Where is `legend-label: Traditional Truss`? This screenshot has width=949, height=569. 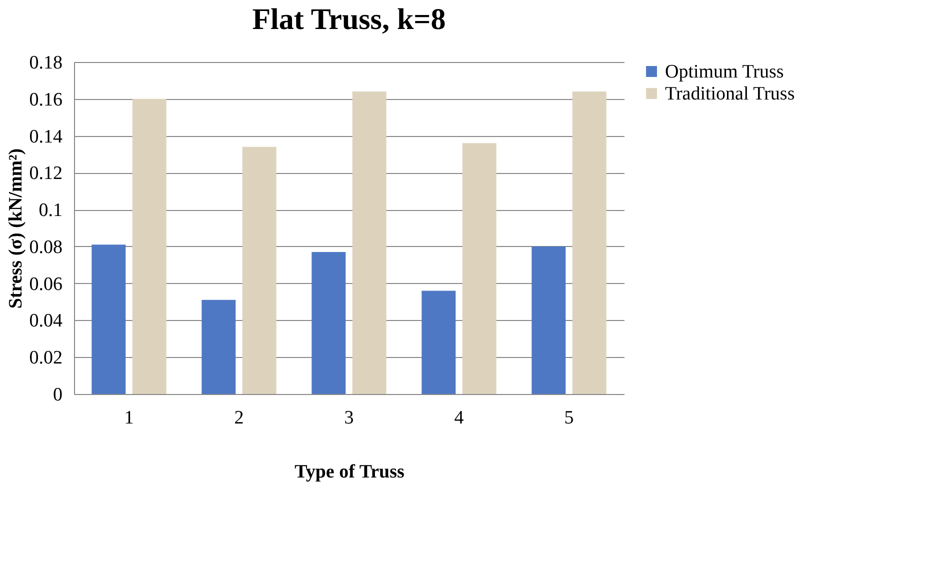
legend-label: Traditional Truss is located at coordinates (730, 94).